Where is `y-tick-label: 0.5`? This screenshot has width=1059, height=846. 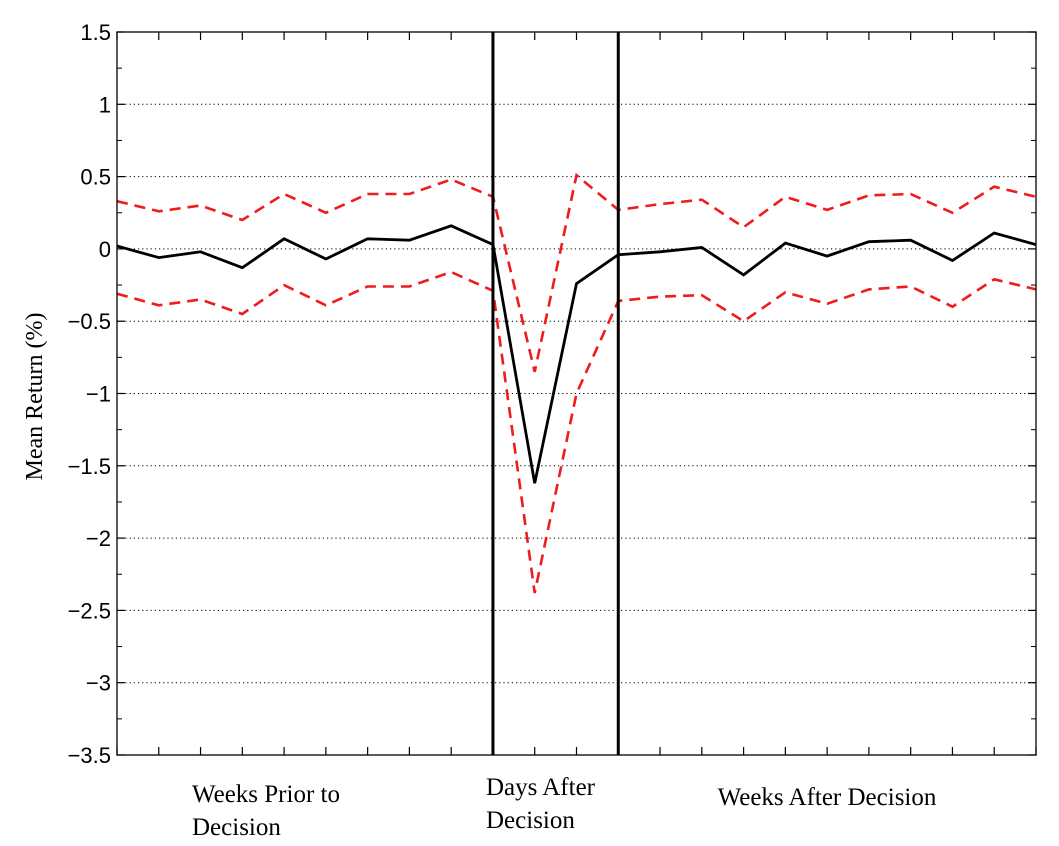
y-tick-label: 0.5 is located at coordinates (95, 177).